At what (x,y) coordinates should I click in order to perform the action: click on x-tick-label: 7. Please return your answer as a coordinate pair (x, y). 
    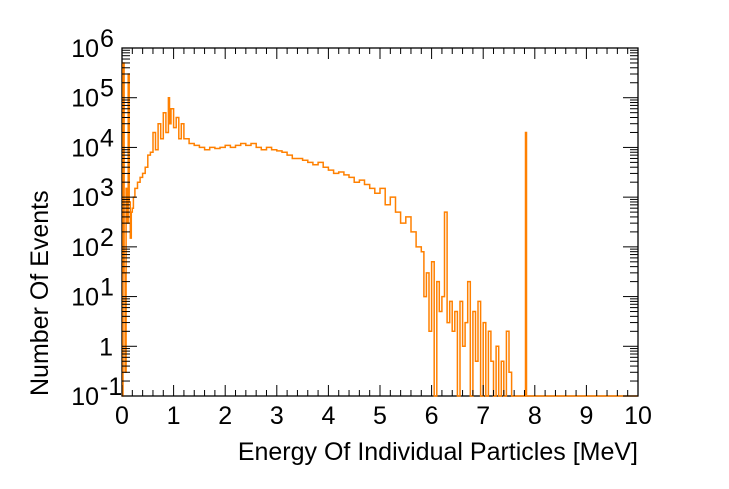
    Looking at the image, I should click on (483, 416).